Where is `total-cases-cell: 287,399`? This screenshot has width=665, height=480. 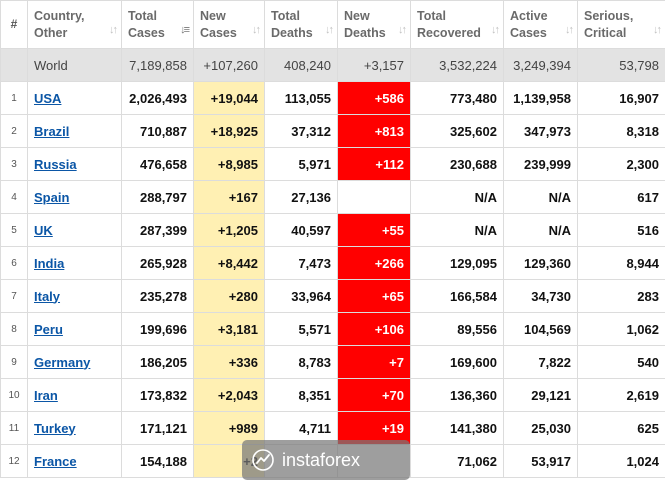 total-cases-cell: 287,399 is located at coordinates (158, 230).